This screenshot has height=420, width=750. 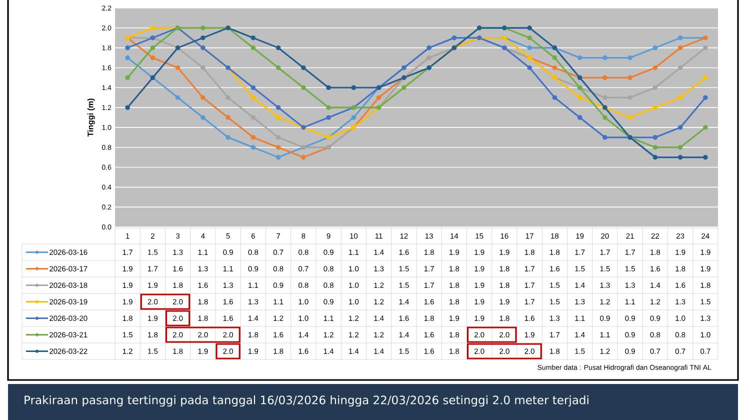 I want to click on y-axis-title: Tinggi (m), so click(x=91, y=117).